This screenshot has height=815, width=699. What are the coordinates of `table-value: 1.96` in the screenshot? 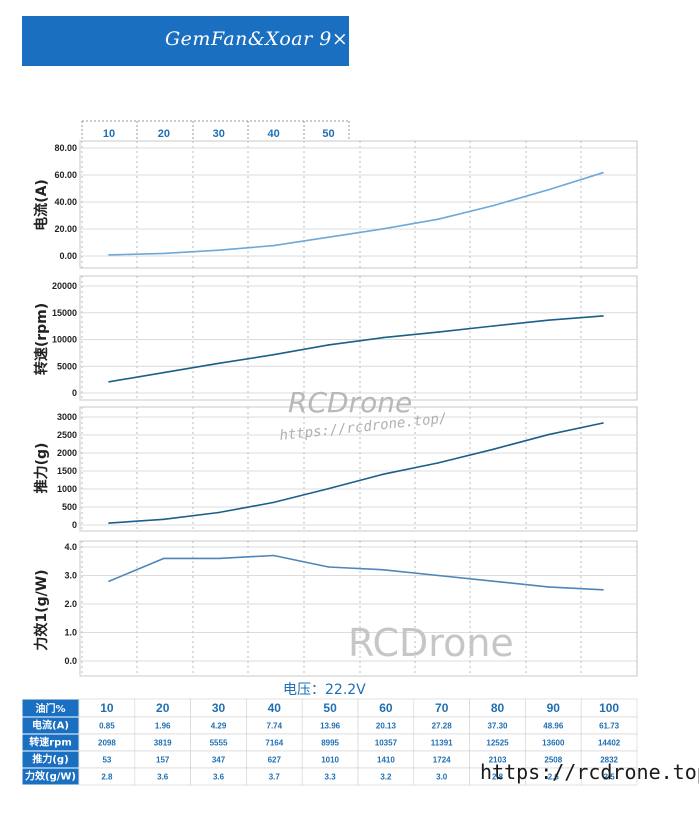 It's located at (163, 726).